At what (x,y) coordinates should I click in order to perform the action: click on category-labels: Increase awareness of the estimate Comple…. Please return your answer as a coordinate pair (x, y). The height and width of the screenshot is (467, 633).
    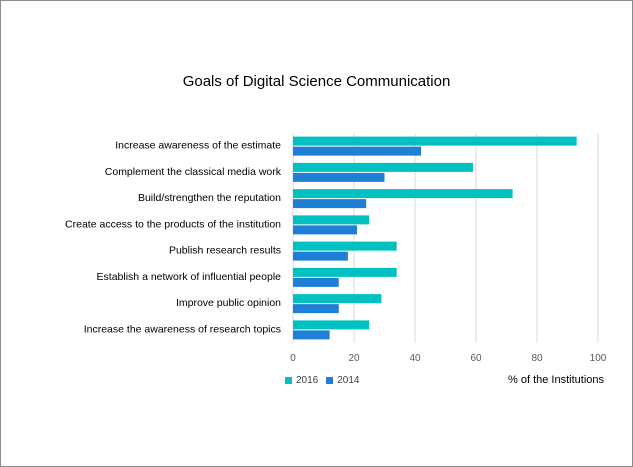
    Looking at the image, I should click on (173, 238).